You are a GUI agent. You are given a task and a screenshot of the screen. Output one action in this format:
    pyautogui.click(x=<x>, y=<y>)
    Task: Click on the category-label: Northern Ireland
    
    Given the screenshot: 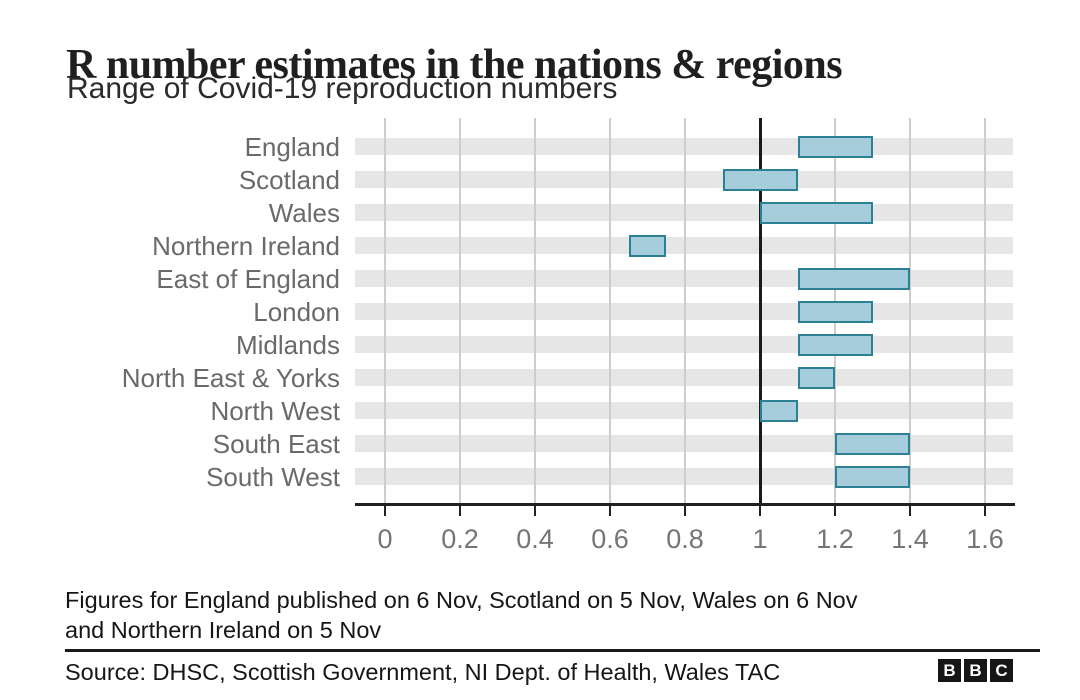 What is the action you would take?
    pyautogui.click(x=246, y=245)
    